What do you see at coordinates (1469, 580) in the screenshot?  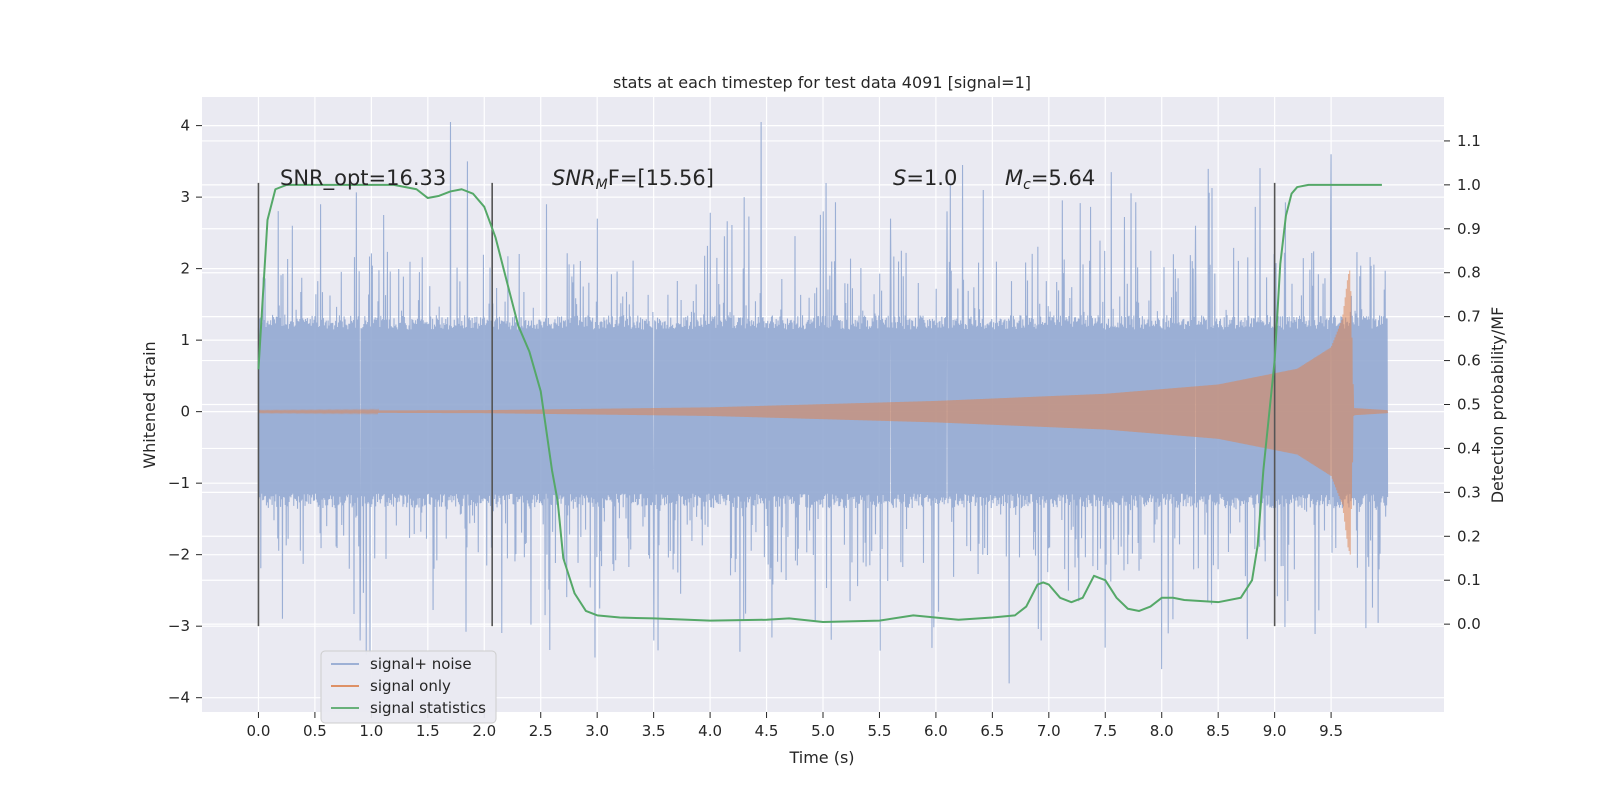 I see `y-right-tick-label: 0.1` at bounding box center [1469, 580].